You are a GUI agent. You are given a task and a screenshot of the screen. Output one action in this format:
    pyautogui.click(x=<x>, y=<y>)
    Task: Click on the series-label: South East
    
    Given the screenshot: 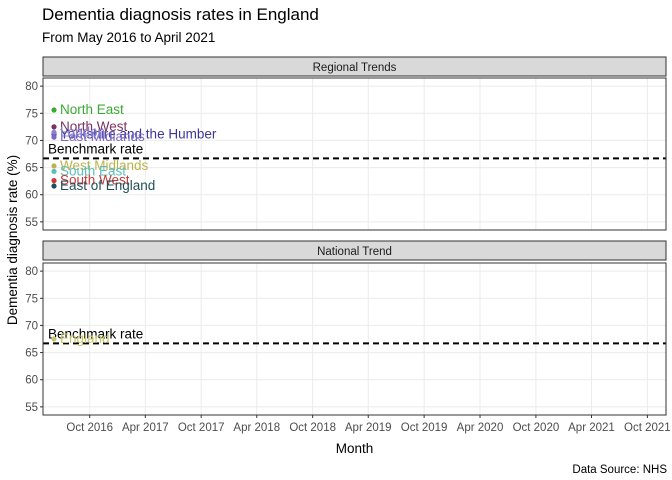 What is the action you would take?
    pyautogui.click(x=93, y=170)
    